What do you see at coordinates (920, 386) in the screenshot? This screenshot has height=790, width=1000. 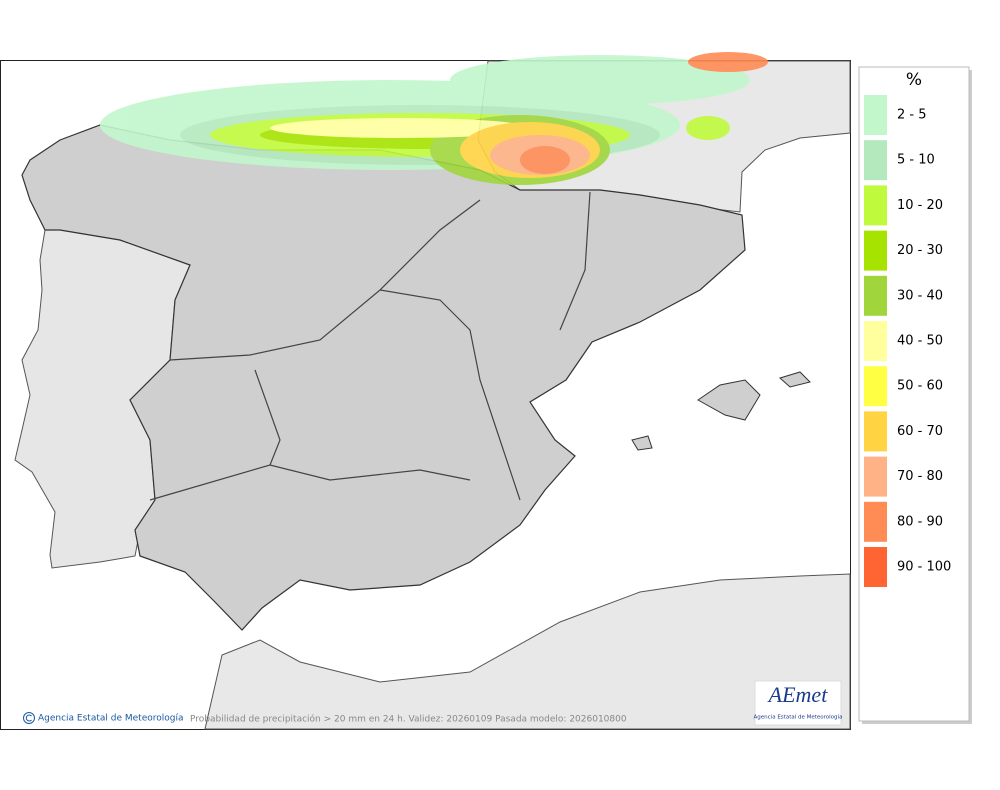 I see `legend-label: 50 - 60` at bounding box center [920, 386].